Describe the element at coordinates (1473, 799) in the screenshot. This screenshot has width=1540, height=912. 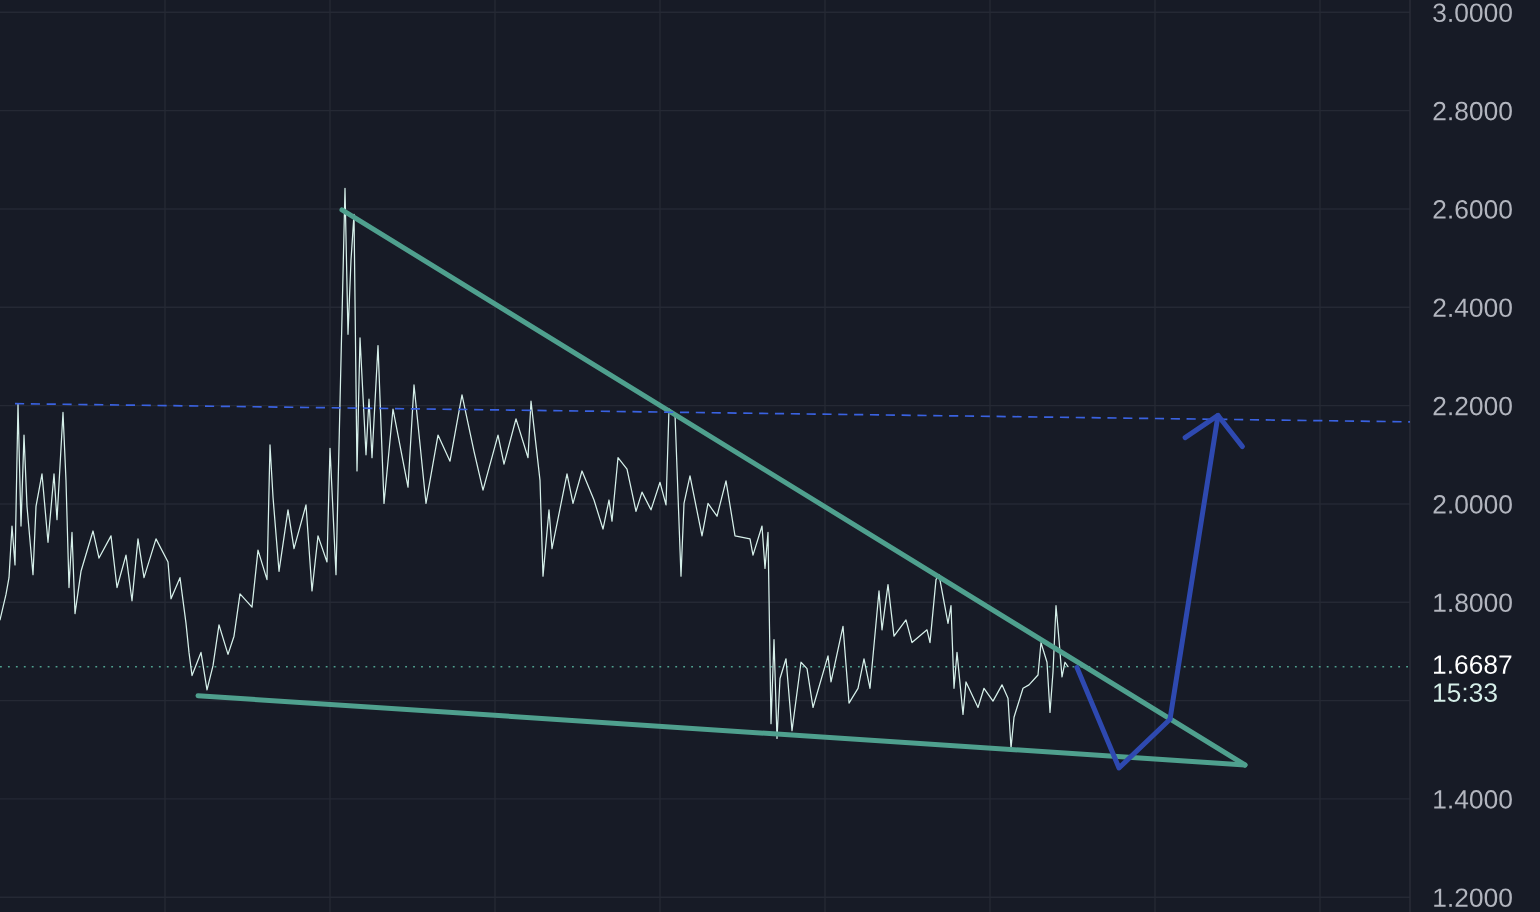
I see `y-tick-label: 1.4000` at that location.